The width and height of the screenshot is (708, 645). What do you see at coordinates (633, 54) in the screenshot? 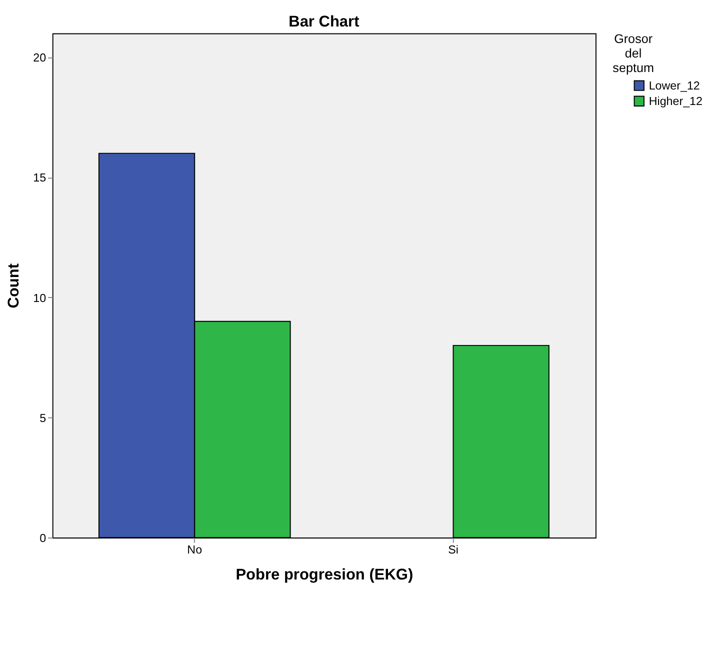
I see `legend-title: Grosor del septum` at bounding box center [633, 54].